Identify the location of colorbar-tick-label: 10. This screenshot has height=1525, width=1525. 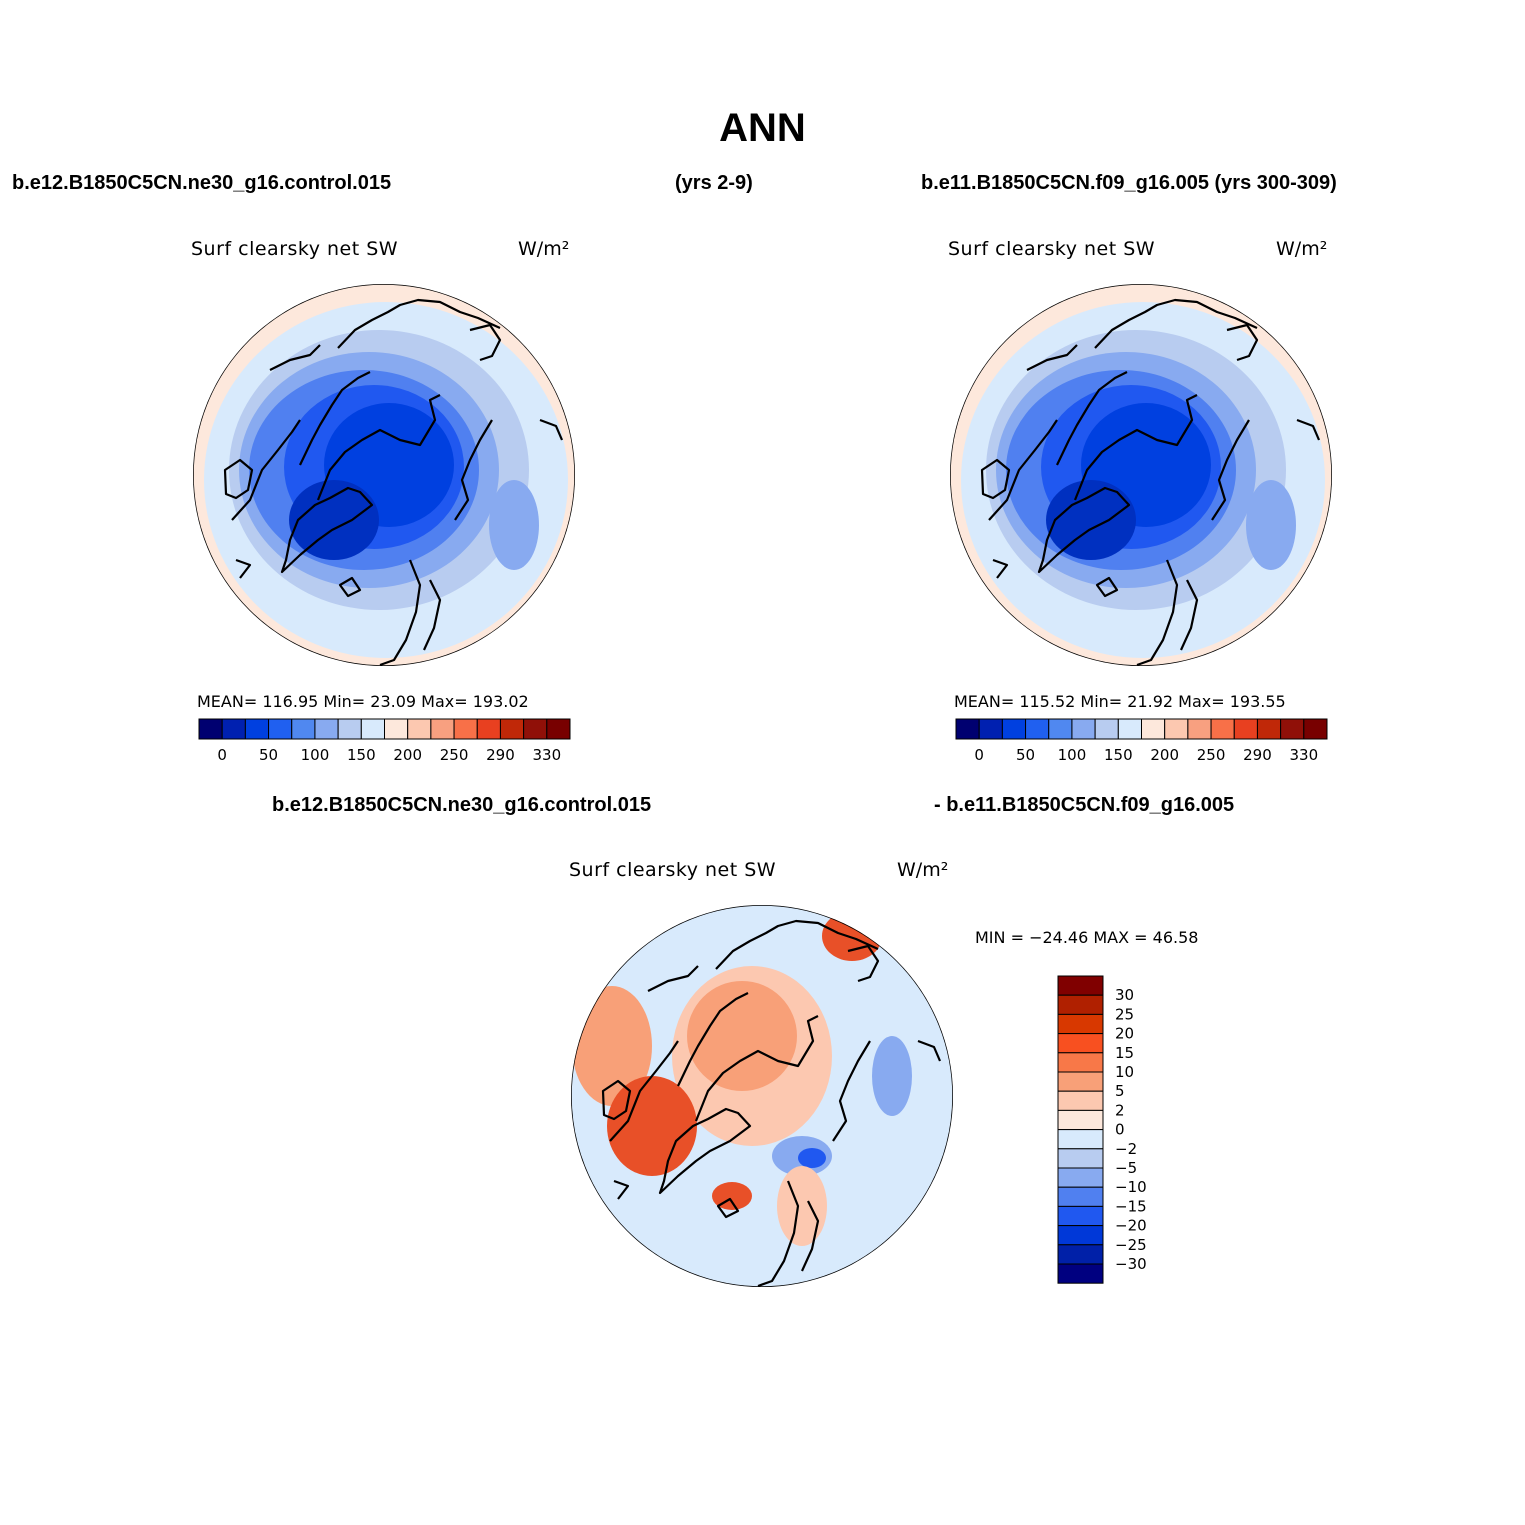
(1124, 1072).